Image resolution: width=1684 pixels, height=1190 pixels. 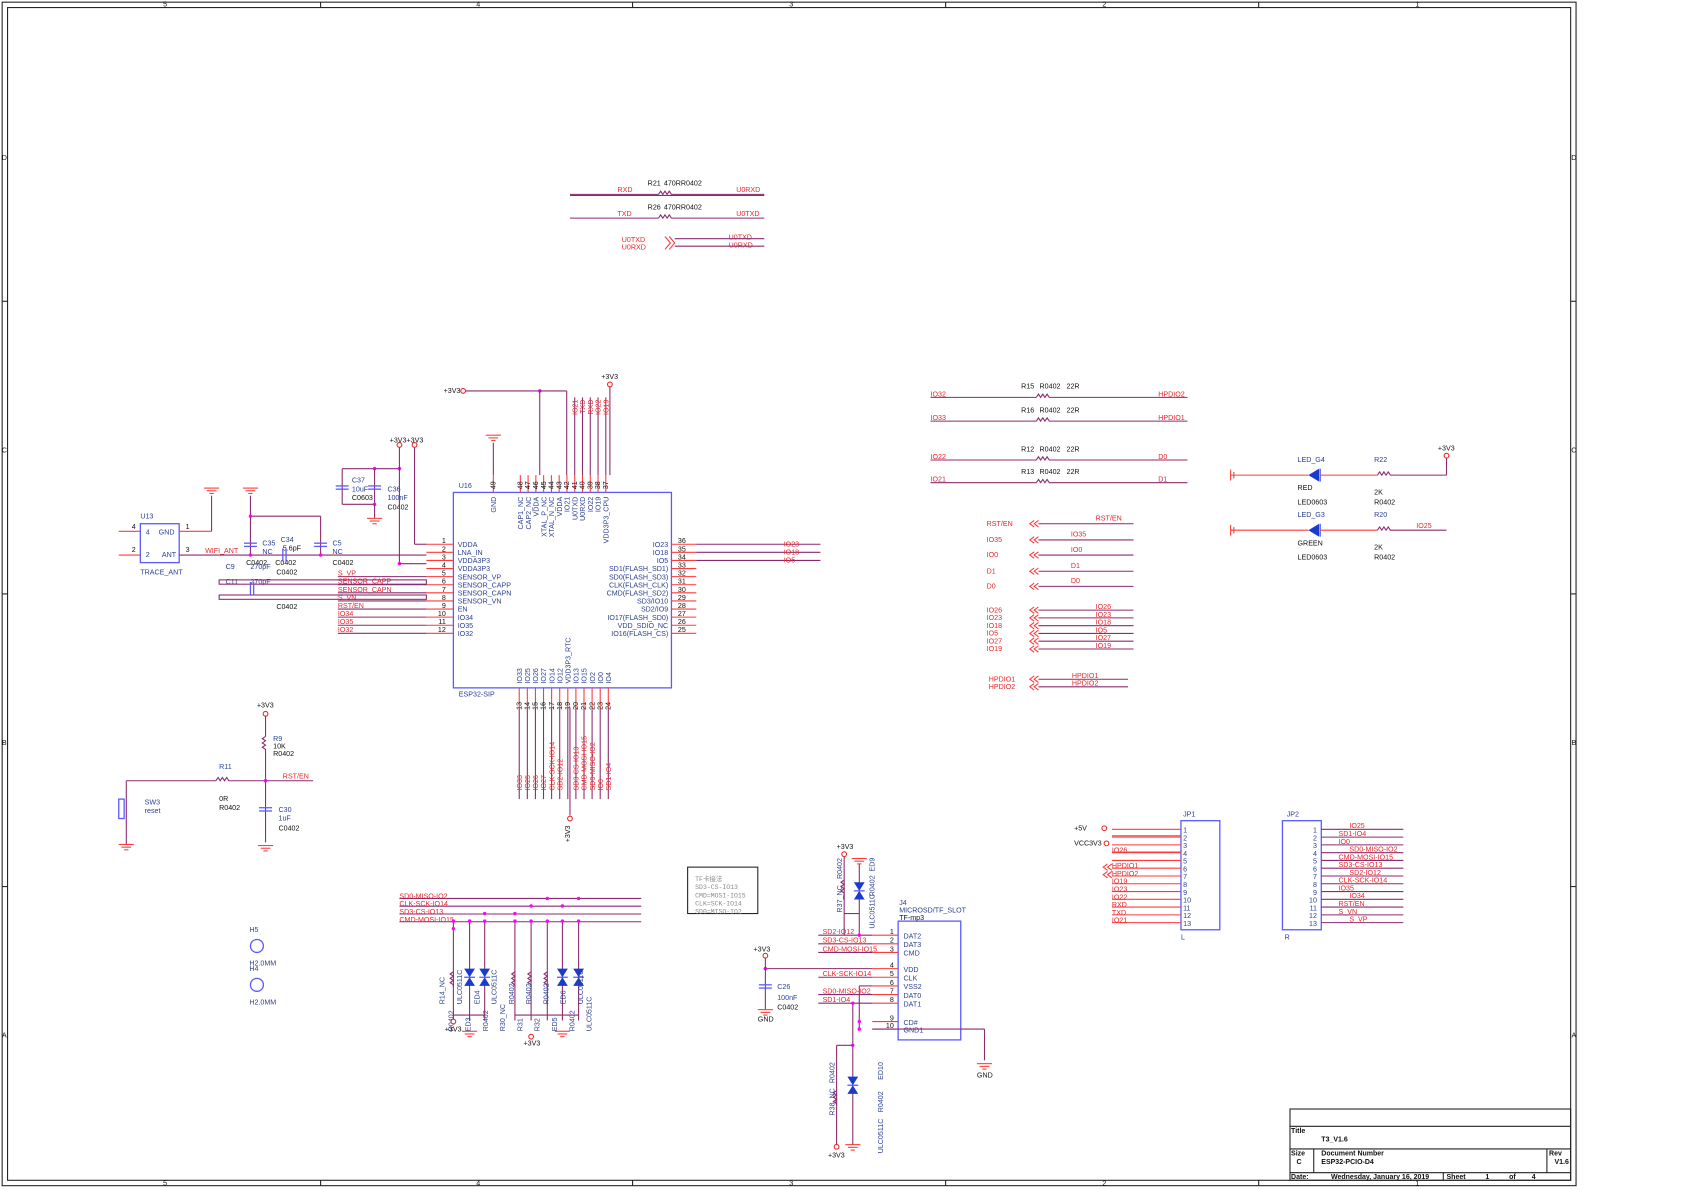 I want to click on label: IO27, so click(x=994, y=641).